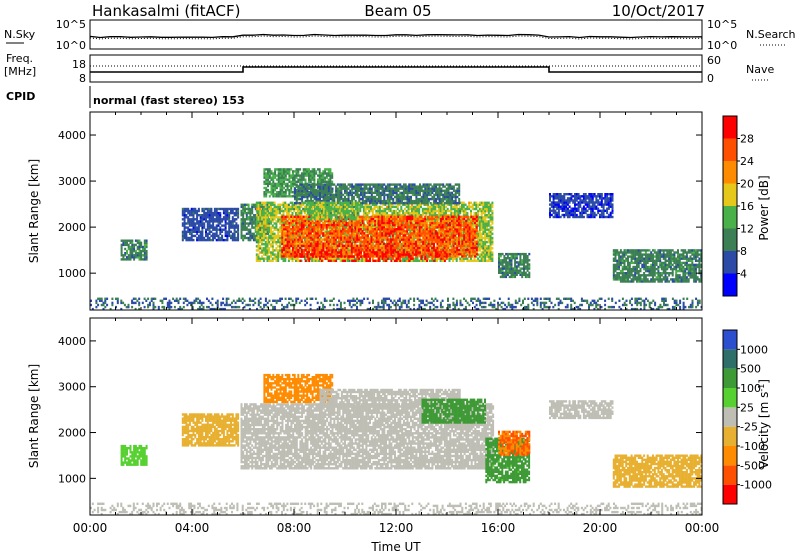 The image size is (800, 554). What do you see at coordinates (722, 45) in the screenshot?
I see `noise-right-bottom-tick: 10^0` at bounding box center [722, 45].